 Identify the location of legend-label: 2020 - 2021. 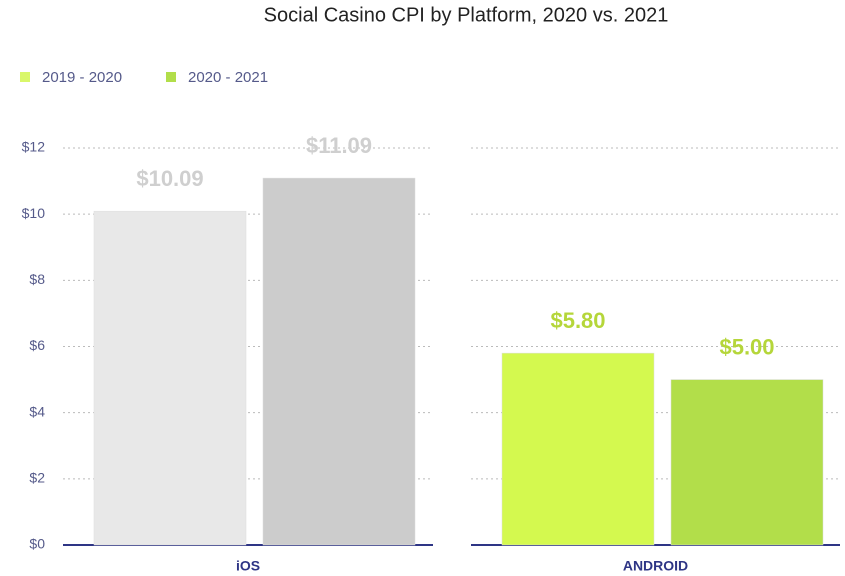
(228, 77).